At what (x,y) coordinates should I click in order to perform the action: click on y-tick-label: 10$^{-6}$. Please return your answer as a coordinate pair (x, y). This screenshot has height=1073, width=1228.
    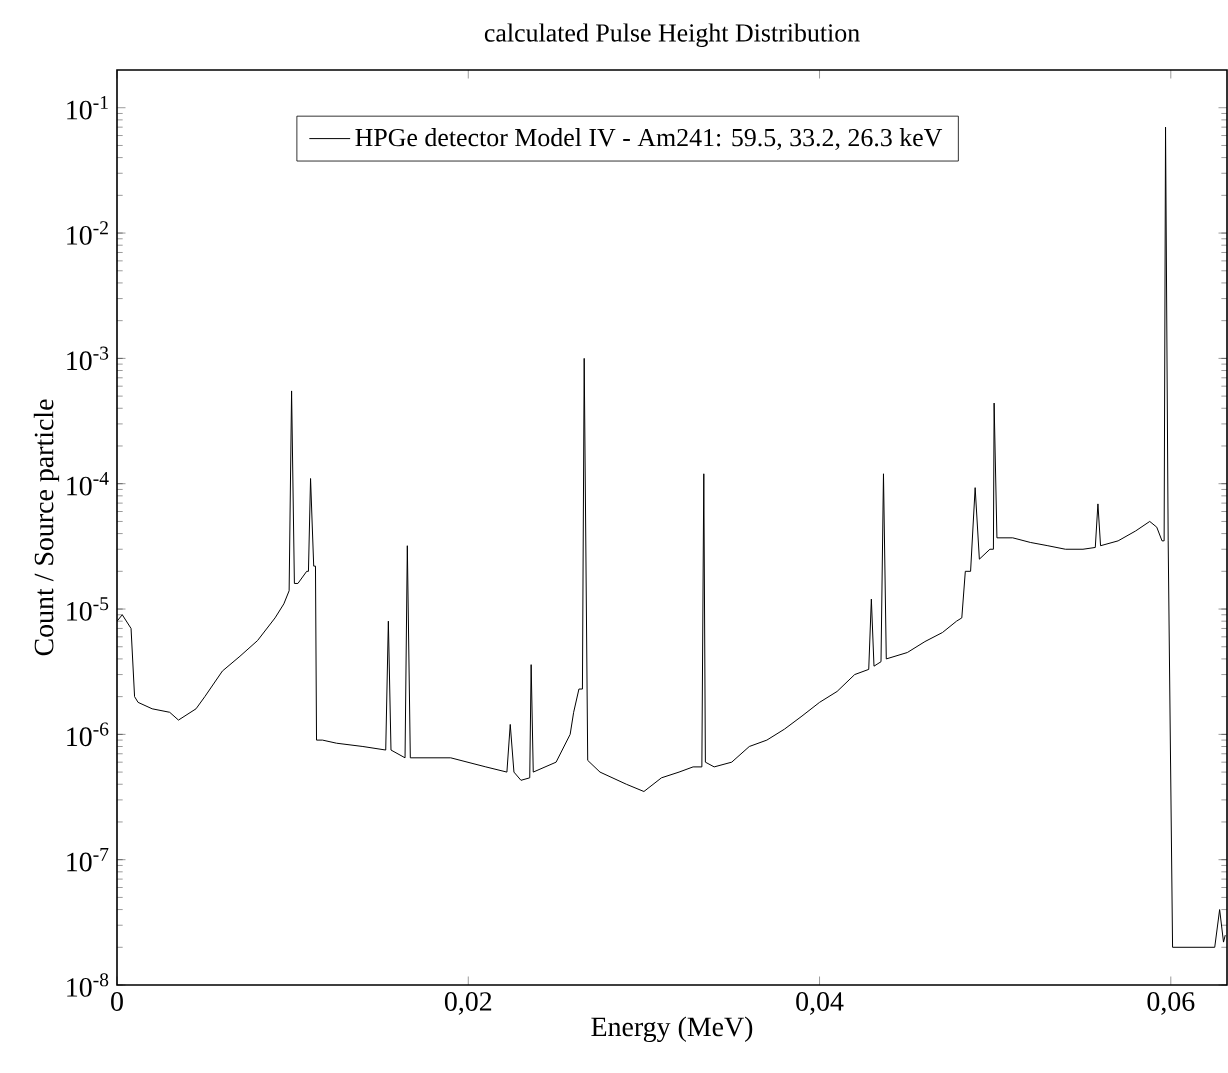
    Looking at the image, I should click on (88, 734).